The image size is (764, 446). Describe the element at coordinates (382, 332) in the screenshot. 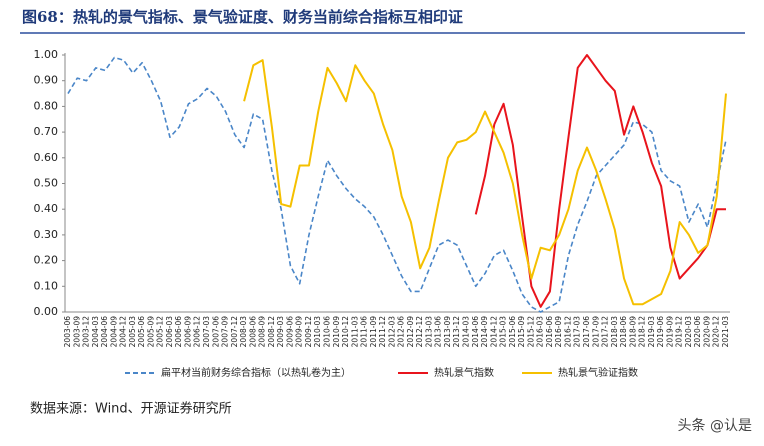

I see `x-tick-label: 2011-12` at that location.